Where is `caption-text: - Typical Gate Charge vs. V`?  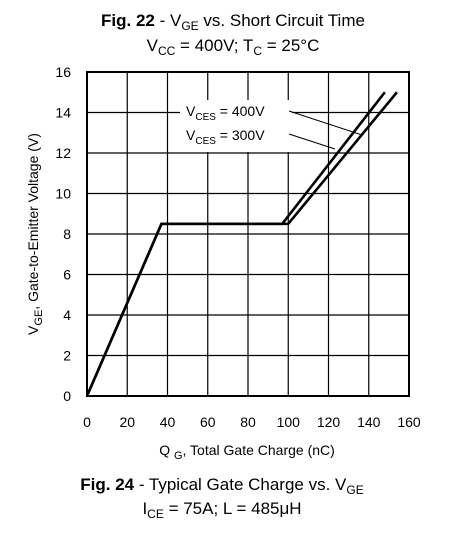 caption-text: - Typical Gate Charge vs. V is located at coordinates (240, 484).